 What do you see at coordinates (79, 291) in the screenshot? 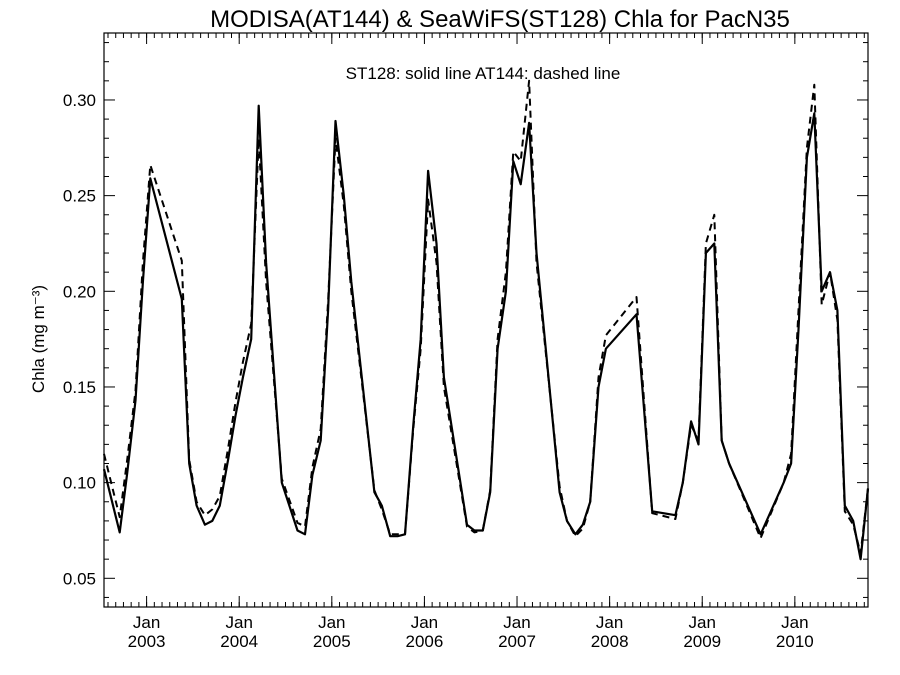
I see `y-tick-label: 0.20` at bounding box center [79, 291].